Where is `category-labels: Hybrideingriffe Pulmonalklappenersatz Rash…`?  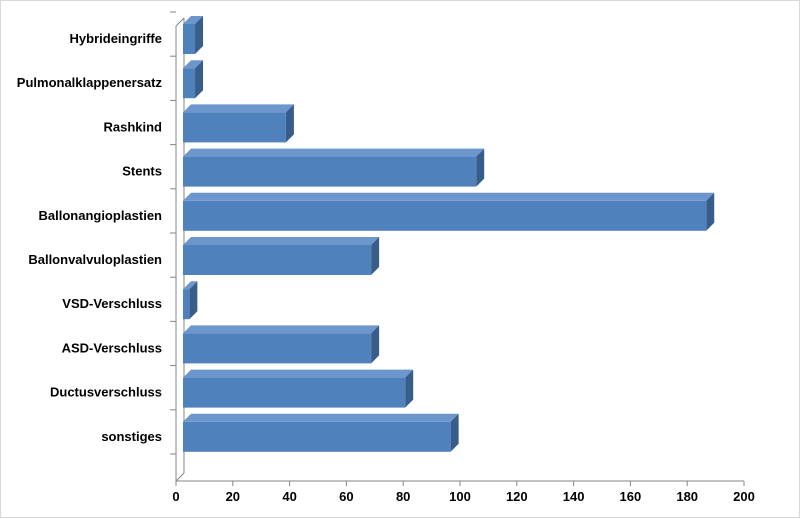
category-labels: Hybrideingriffe Pulmonalklappenersatz Rash… is located at coordinates (90, 237).